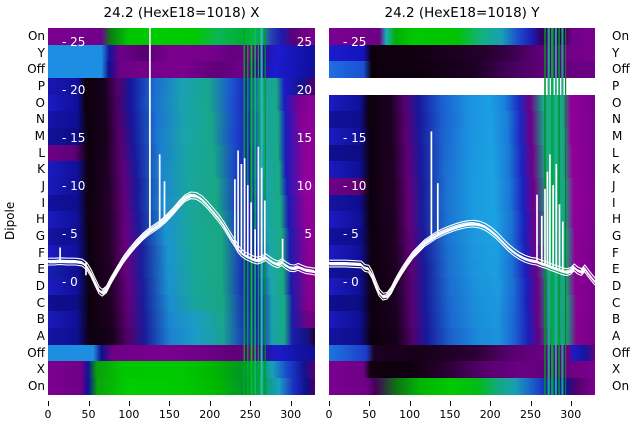 The height and width of the screenshot is (440, 640). I want to click on line-axis-right-tick-label: 15, so click(304, 138).